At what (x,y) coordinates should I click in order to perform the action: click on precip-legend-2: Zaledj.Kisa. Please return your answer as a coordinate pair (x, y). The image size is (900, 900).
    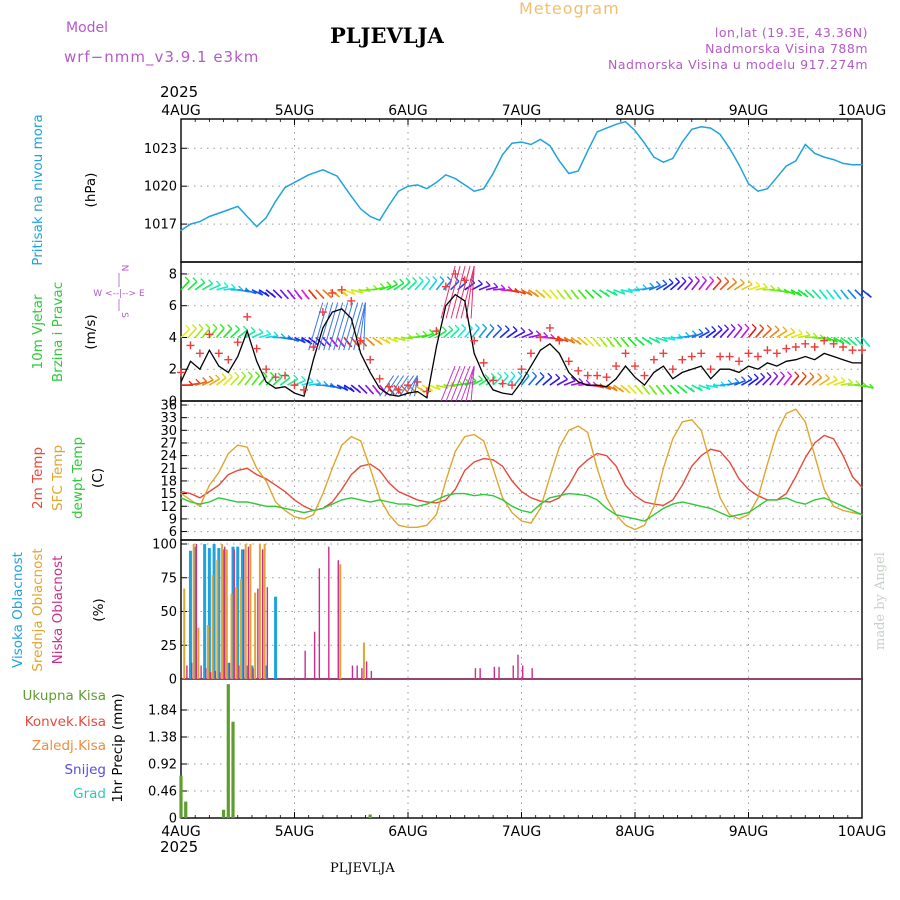
    Looking at the image, I should click on (69, 746).